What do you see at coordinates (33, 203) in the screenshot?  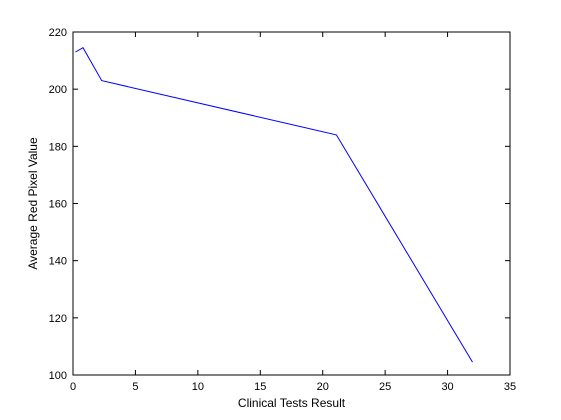 I see `y-axis-label: Average Red Pixel Value` at bounding box center [33, 203].